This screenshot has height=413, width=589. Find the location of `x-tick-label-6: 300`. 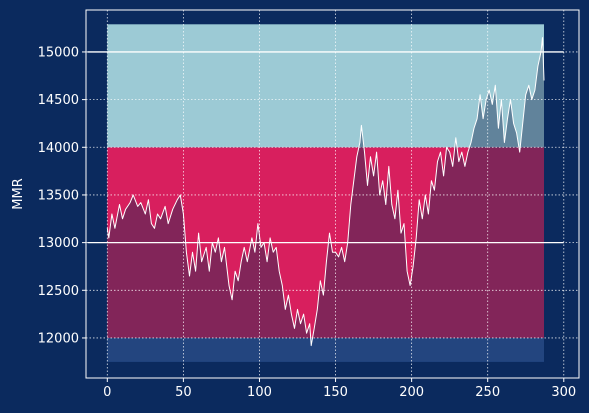

x-tick-label-6: 300 is located at coordinates (563, 392).